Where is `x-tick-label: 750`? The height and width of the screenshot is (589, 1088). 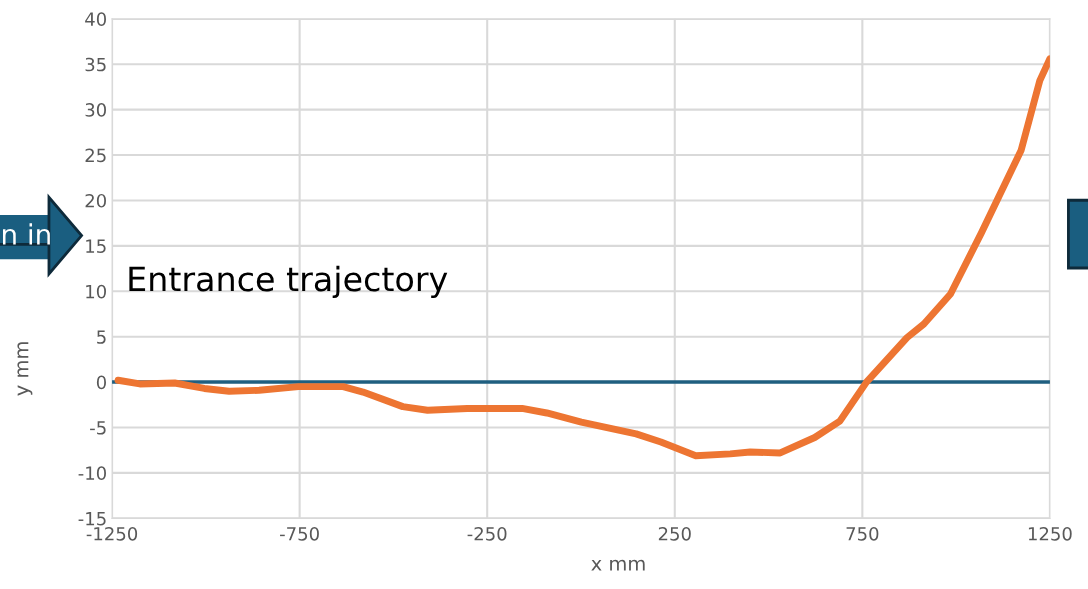 x-tick-label: 750 is located at coordinates (862, 533).